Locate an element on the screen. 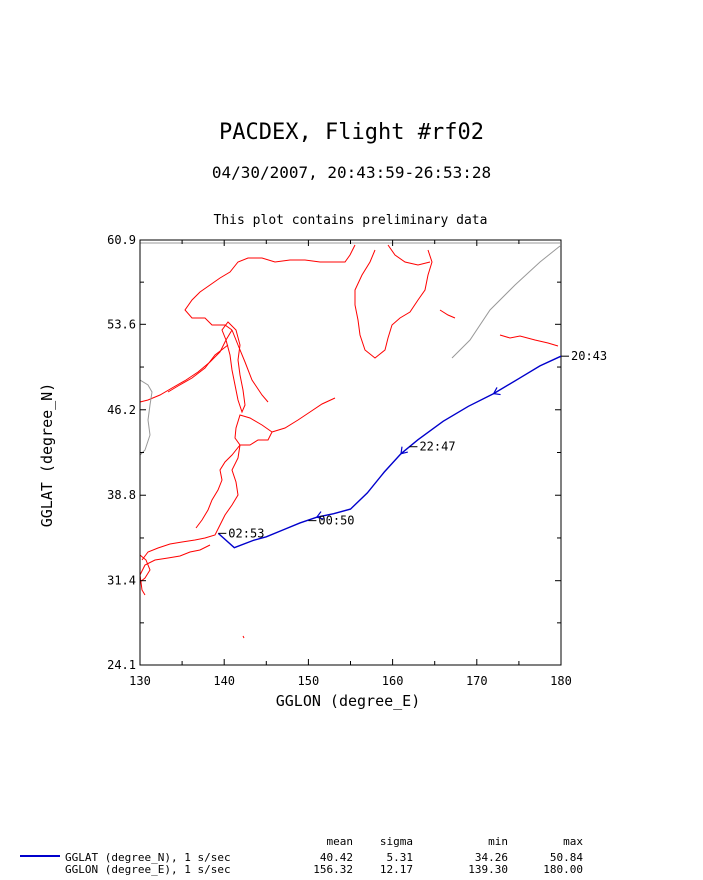  border-layer is located at coordinates (350, 349).